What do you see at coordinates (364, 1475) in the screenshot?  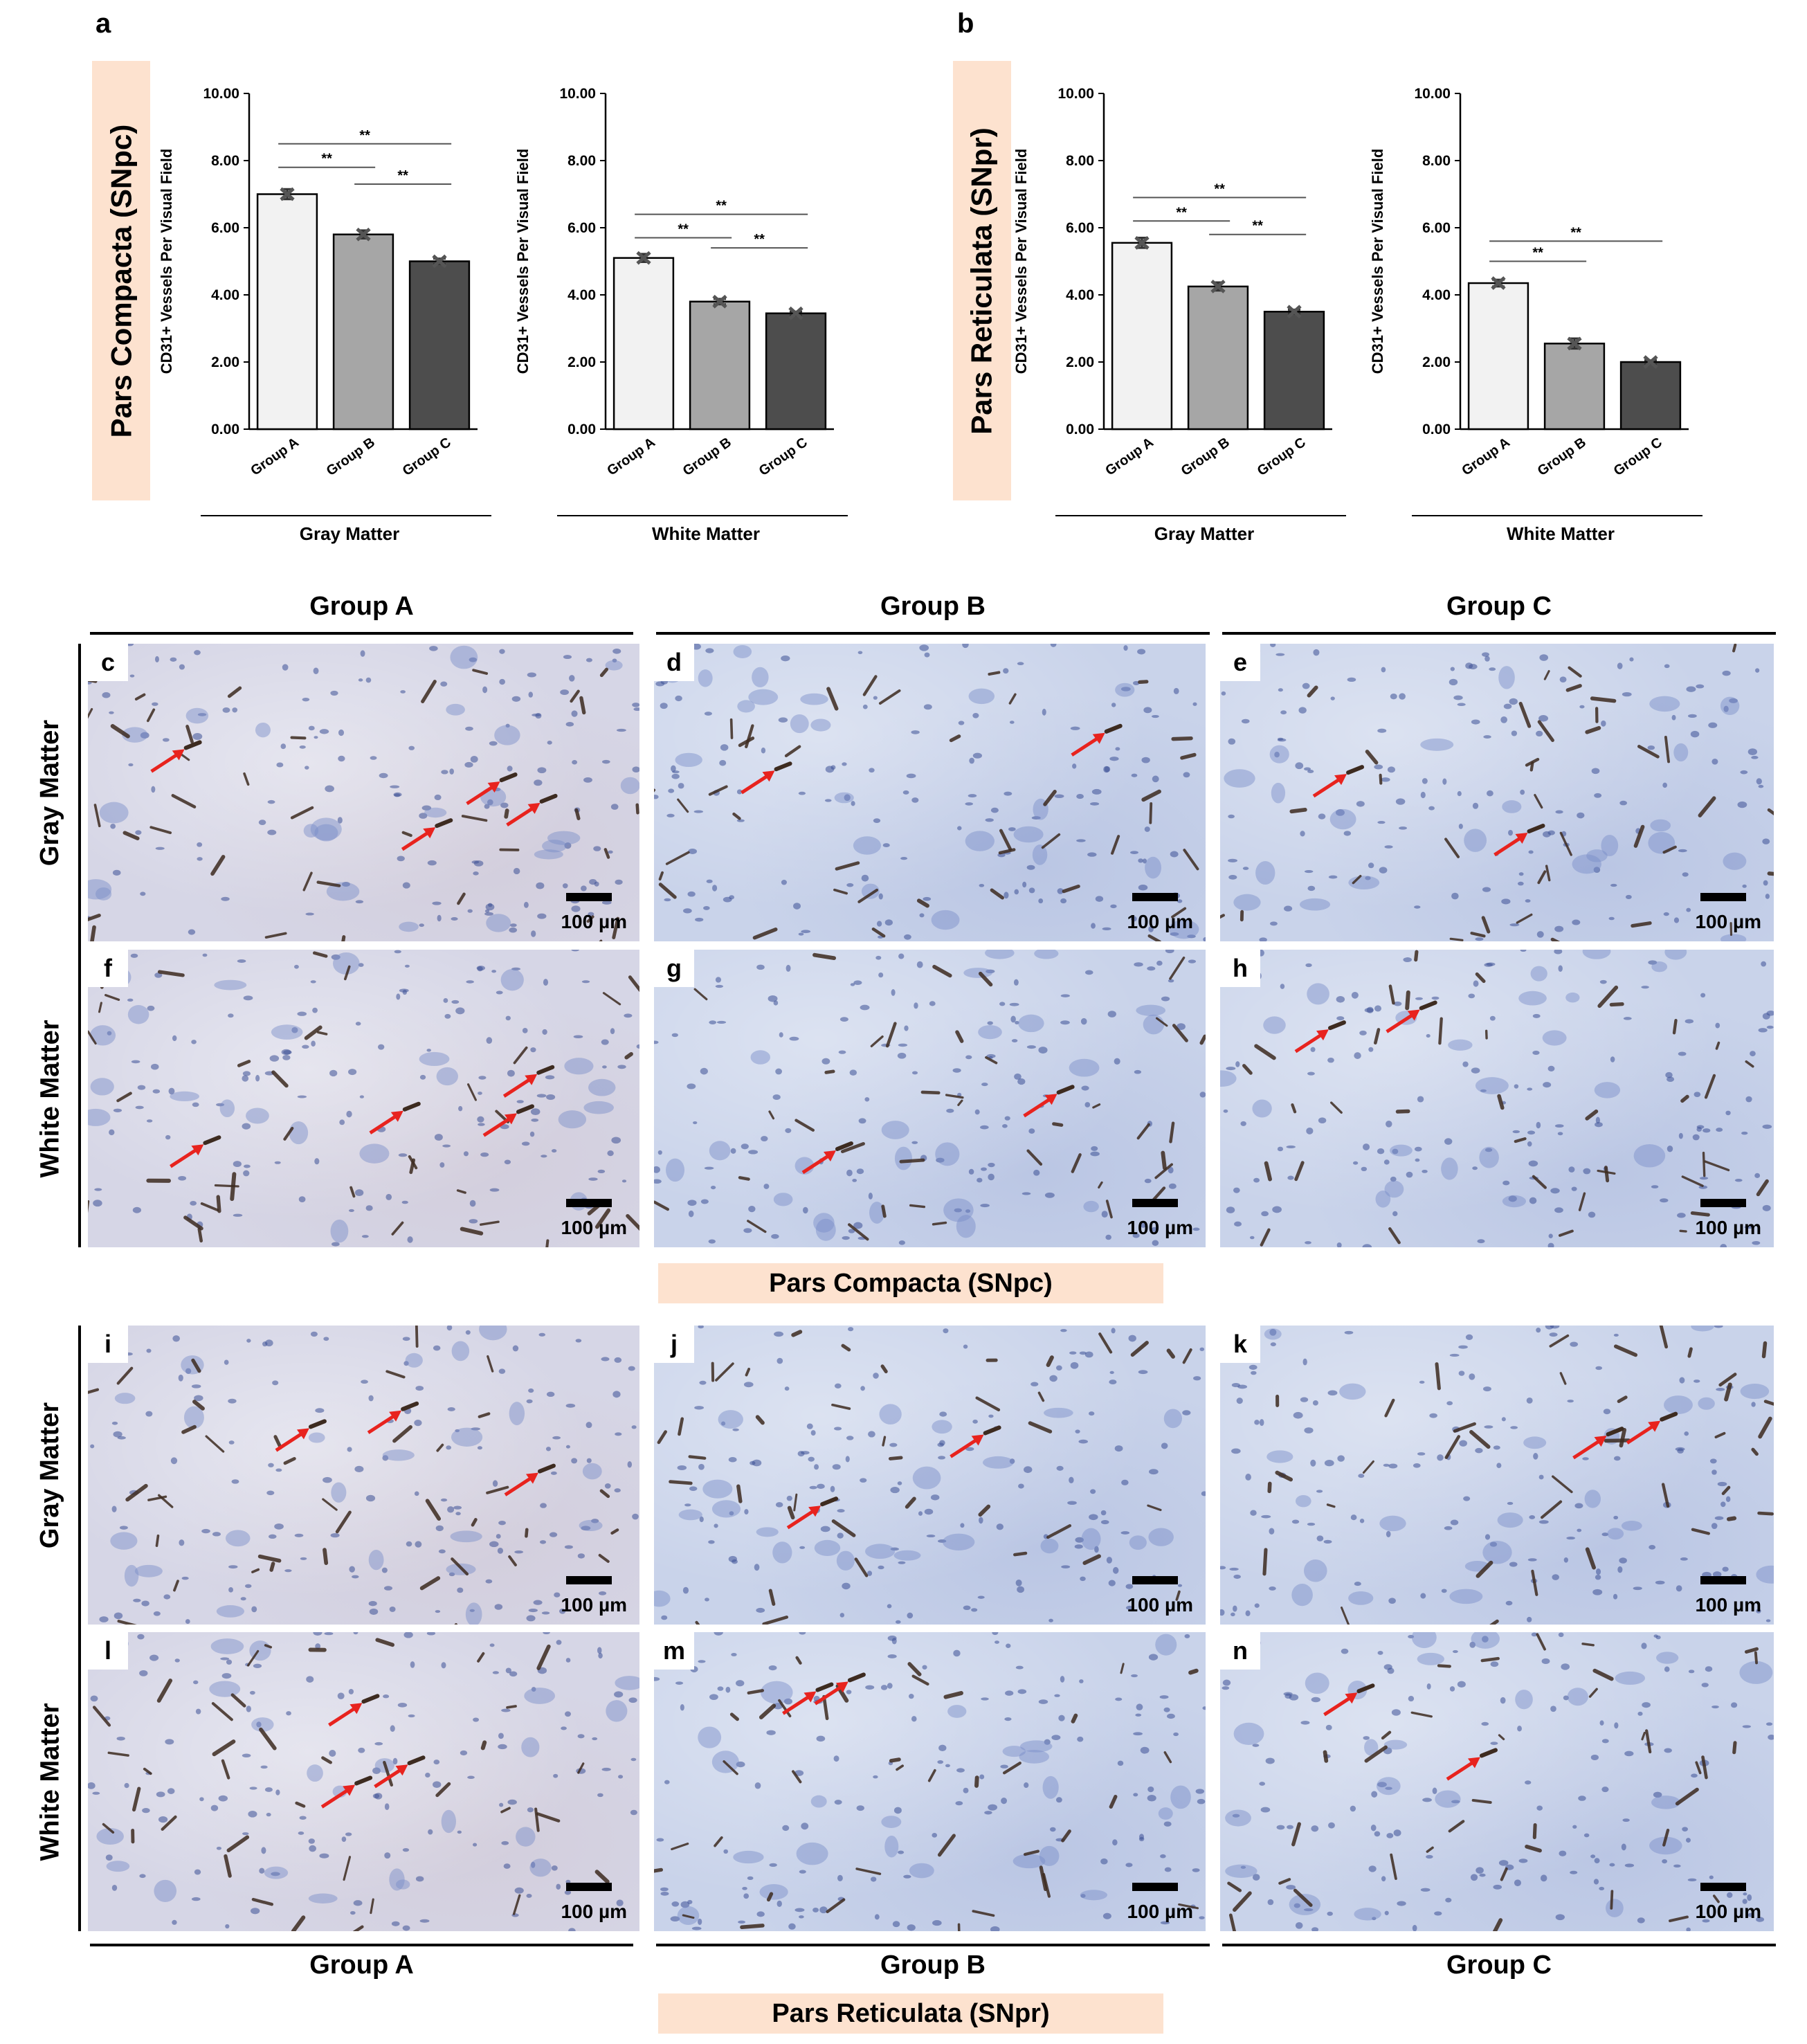 I see `micrograph-panel-i: i 100 µm` at bounding box center [364, 1475].